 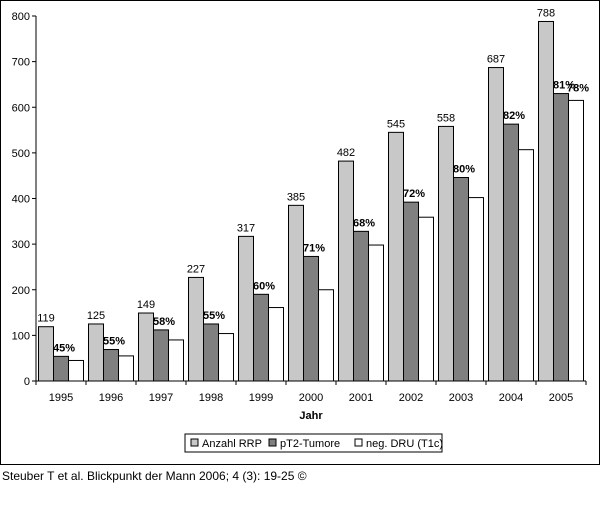 What do you see at coordinates (564, 86) in the screenshot?
I see `data-label: 81%` at bounding box center [564, 86].